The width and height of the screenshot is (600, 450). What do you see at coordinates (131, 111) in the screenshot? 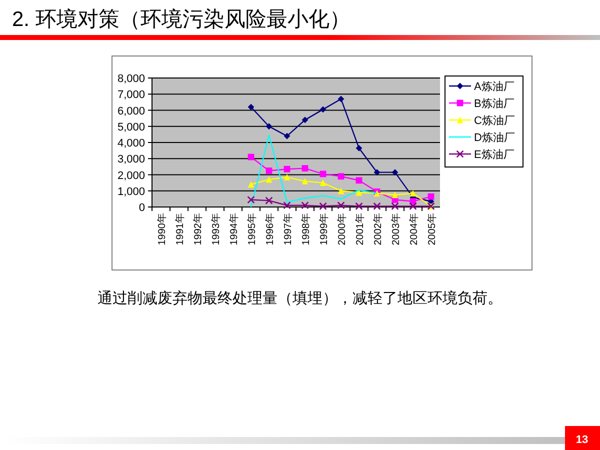
I see `y-tick-label: 6,000` at bounding box center [131, 111].